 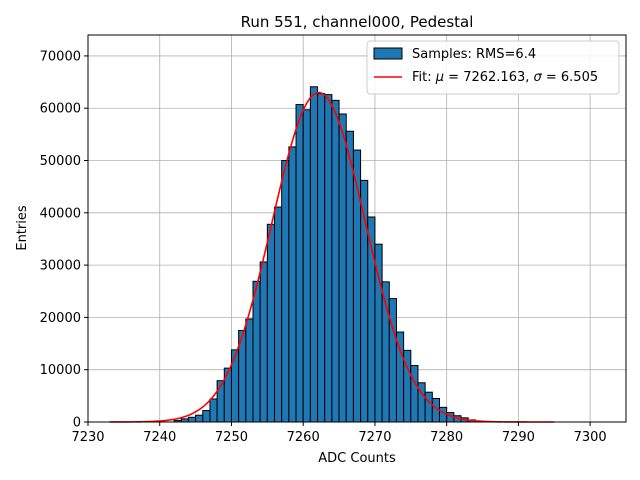 What do you see at coordinates (64, 240) in the screenshot?
I see `y-axis-ticks: 0 10000 20000 30000 40000 50000 60000 70000` at bounding box center [64, 240].